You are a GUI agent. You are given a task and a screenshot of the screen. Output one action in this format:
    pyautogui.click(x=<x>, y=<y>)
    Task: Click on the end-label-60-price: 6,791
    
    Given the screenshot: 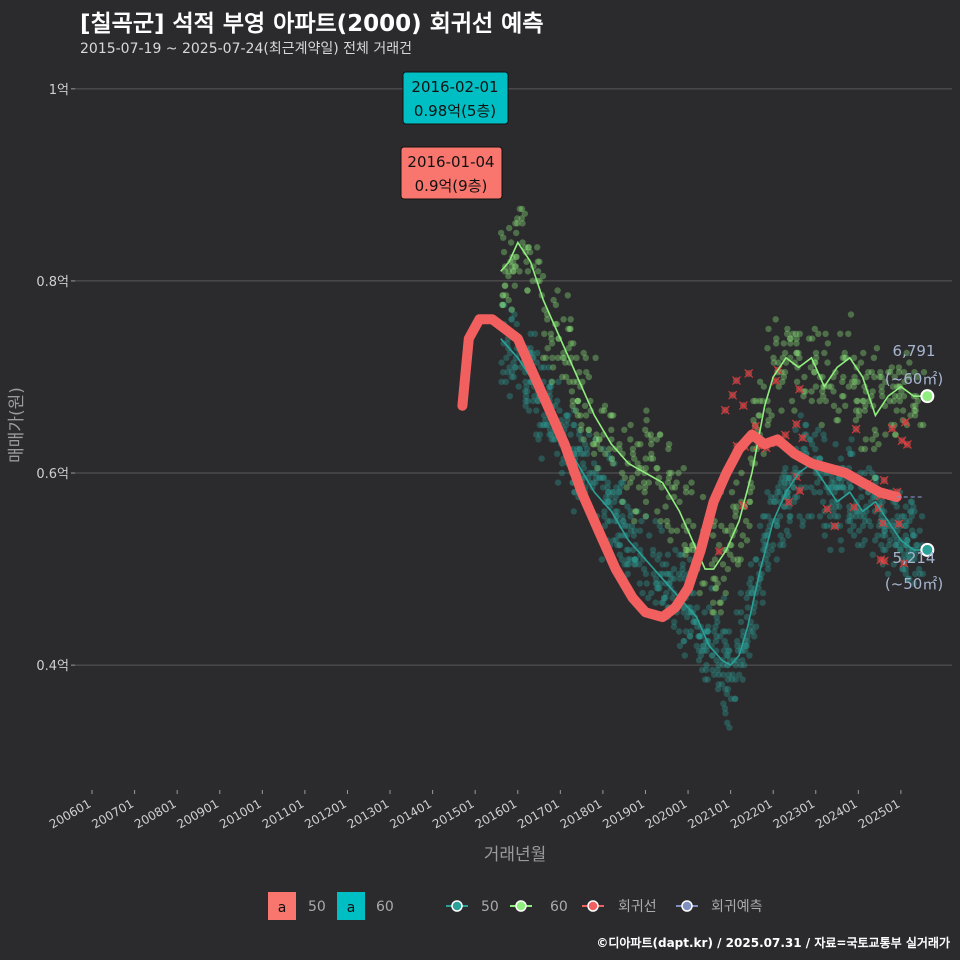 What is the action you would take?
    pyautogui.click(x=914, y=351)
    